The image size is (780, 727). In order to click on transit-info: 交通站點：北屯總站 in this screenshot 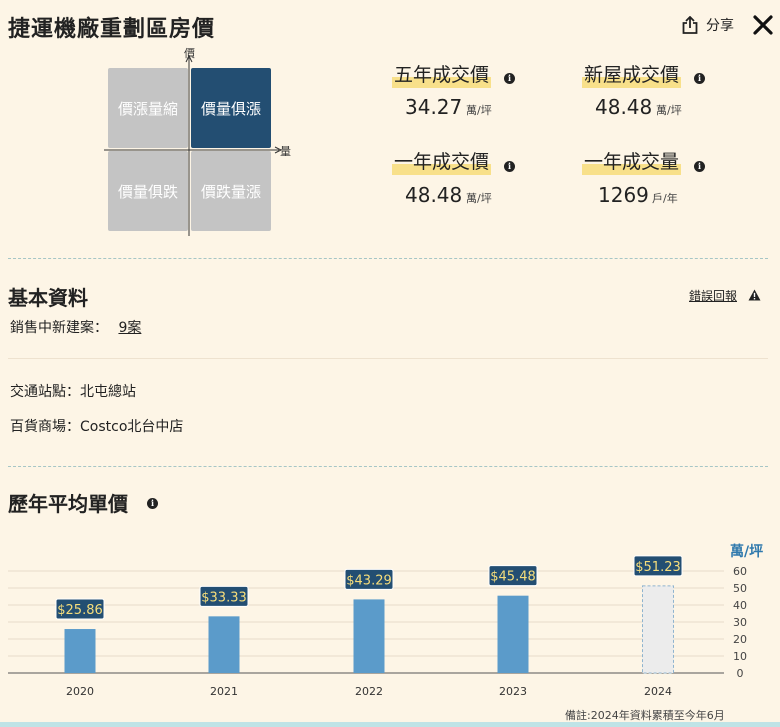, I will do `click(73, 392)`.